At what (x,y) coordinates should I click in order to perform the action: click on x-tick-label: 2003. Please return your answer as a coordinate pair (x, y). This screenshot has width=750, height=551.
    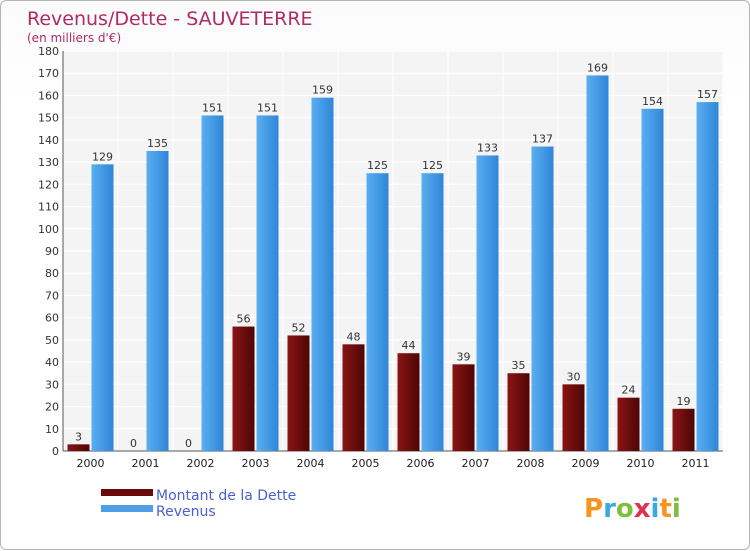
    Looking at the image, I should click on (256, 463).